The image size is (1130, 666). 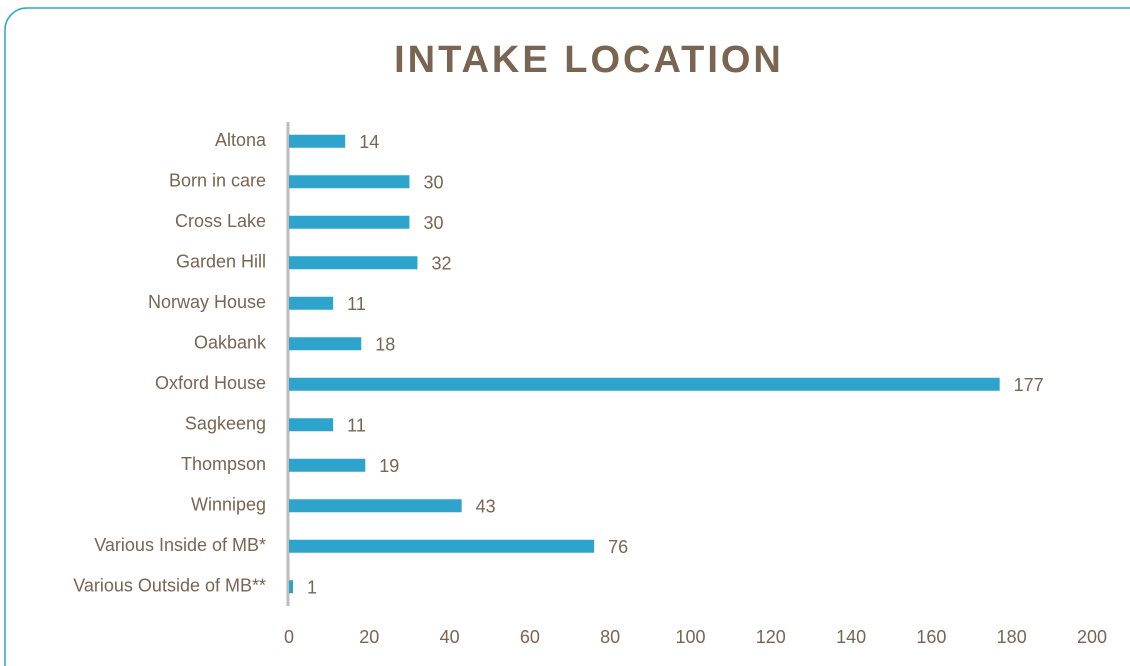 What do you see at coordinates (385, 345) in the screenshot?
I see `data-label: 18` at bounding box center [385, 345].